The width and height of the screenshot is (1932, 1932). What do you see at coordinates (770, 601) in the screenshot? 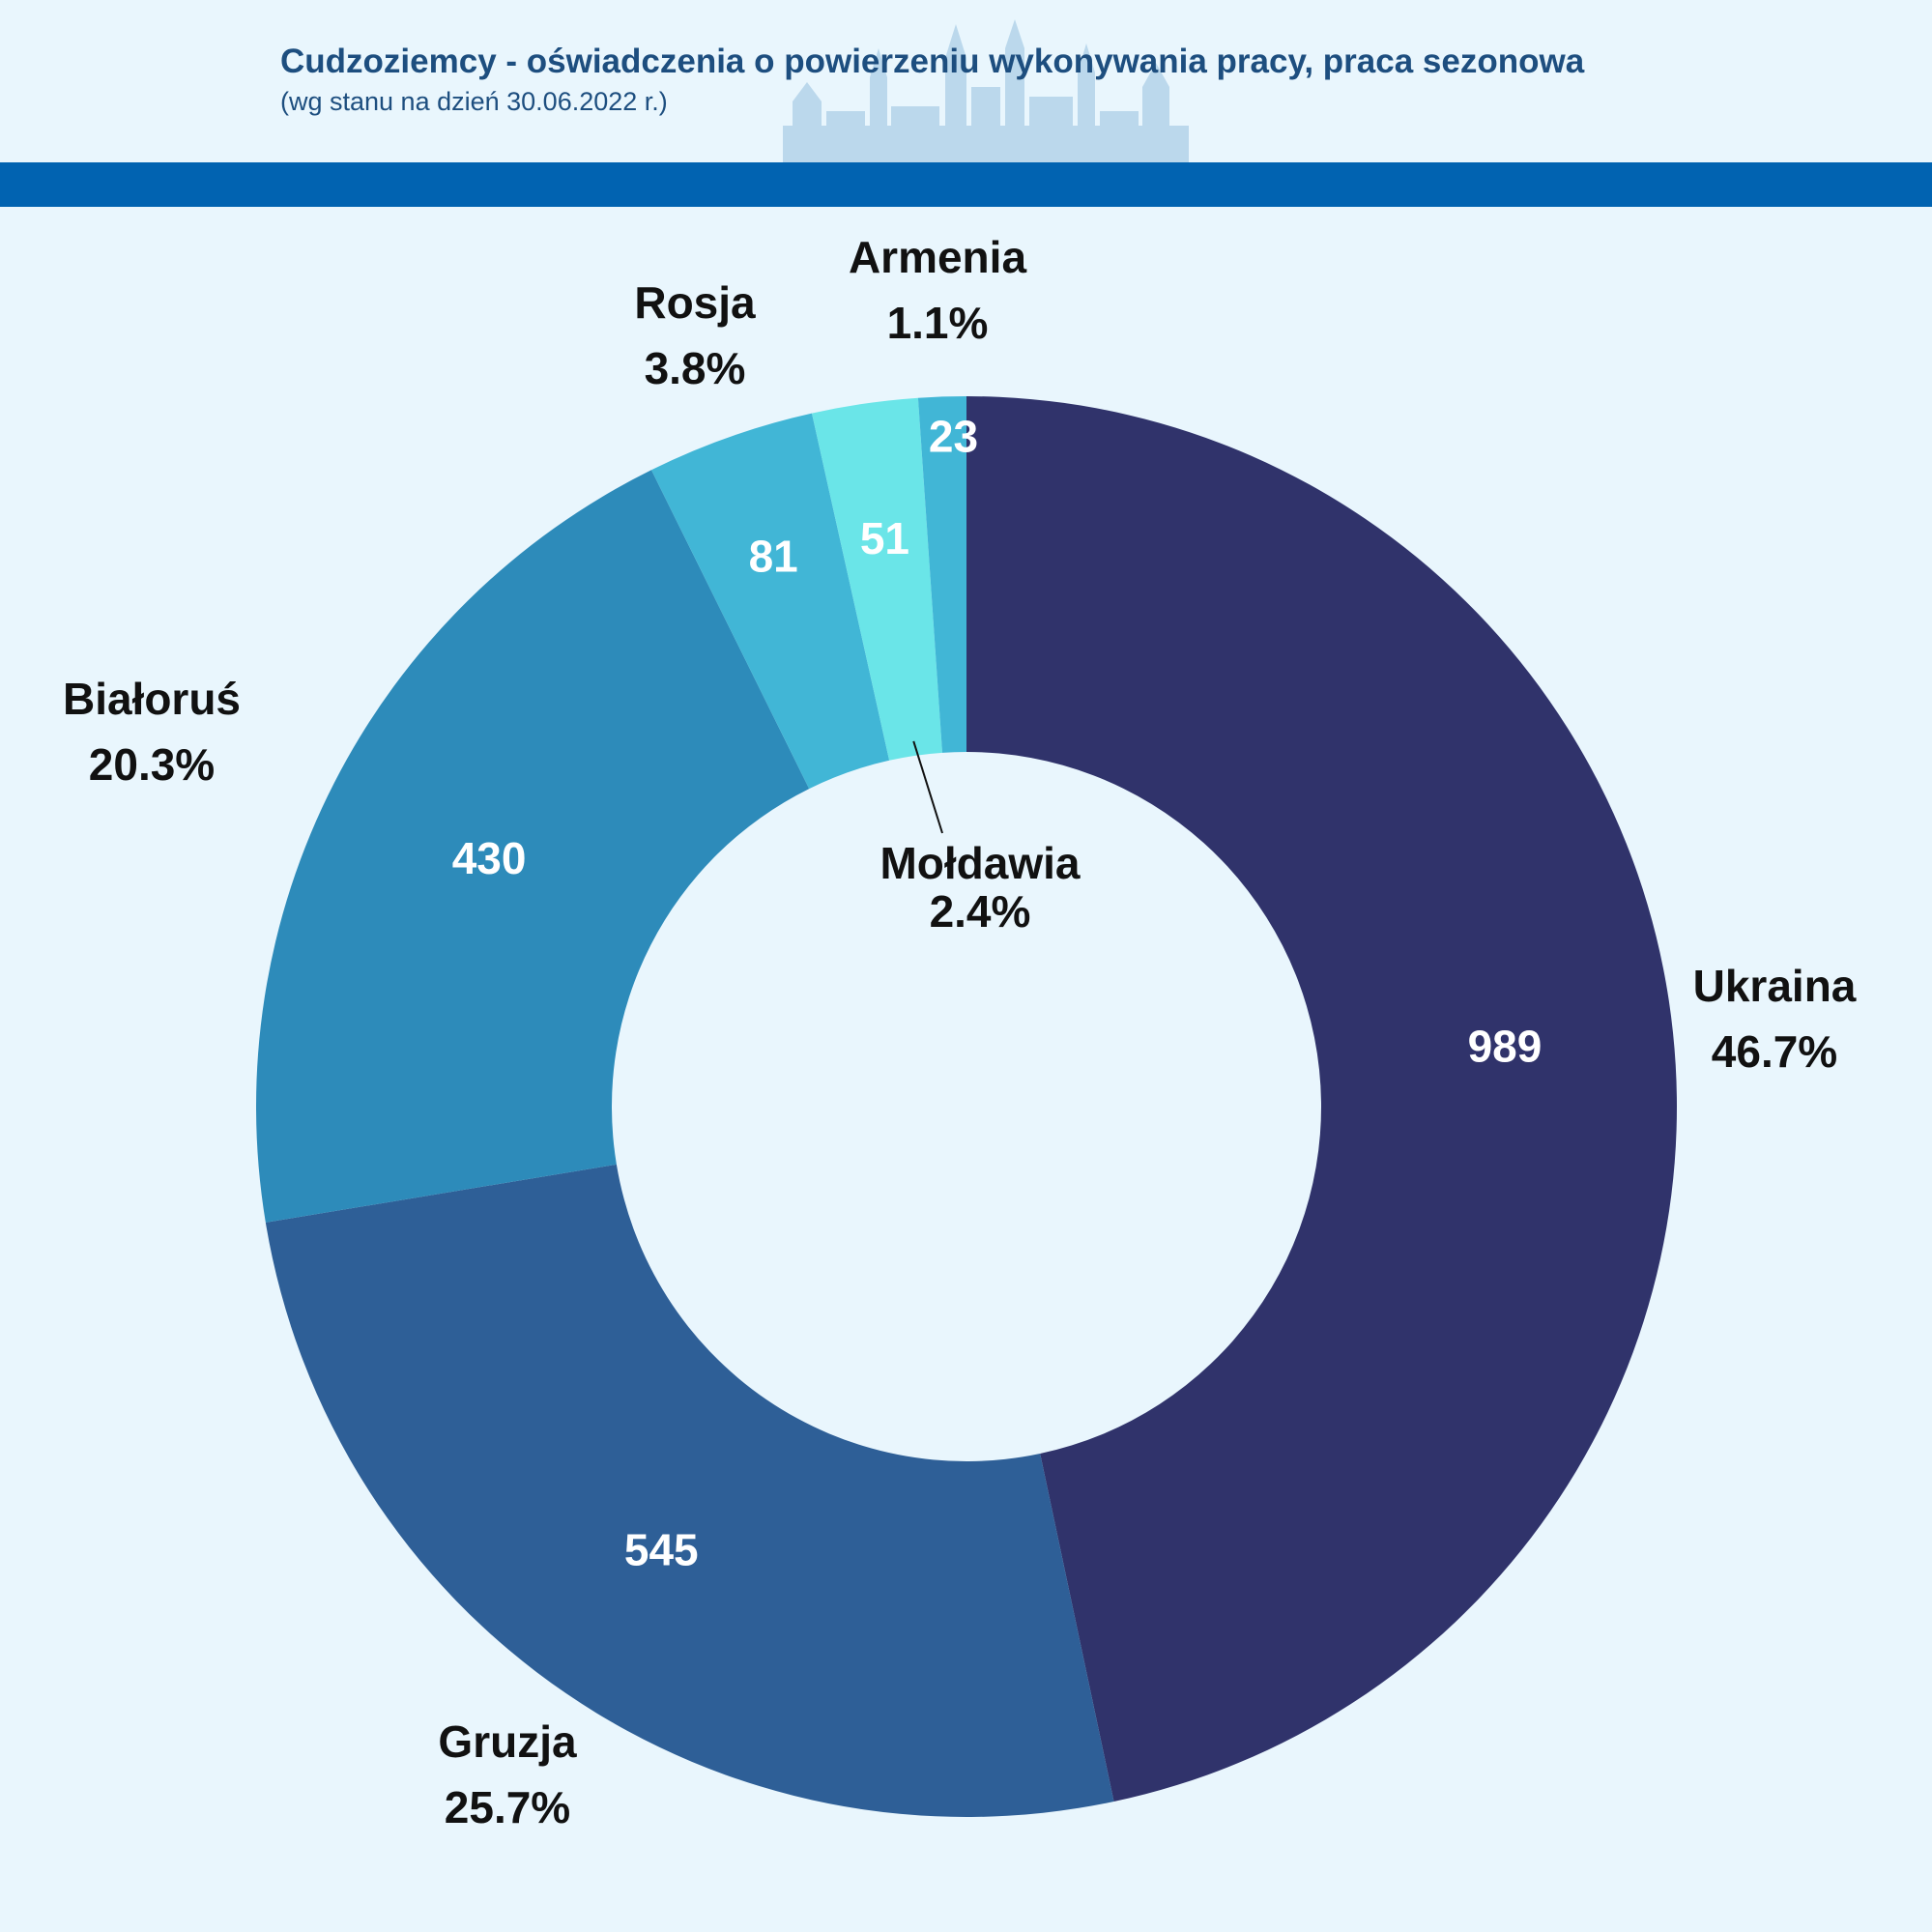
I see `slice-rosja` at bounding box center [770, 601].